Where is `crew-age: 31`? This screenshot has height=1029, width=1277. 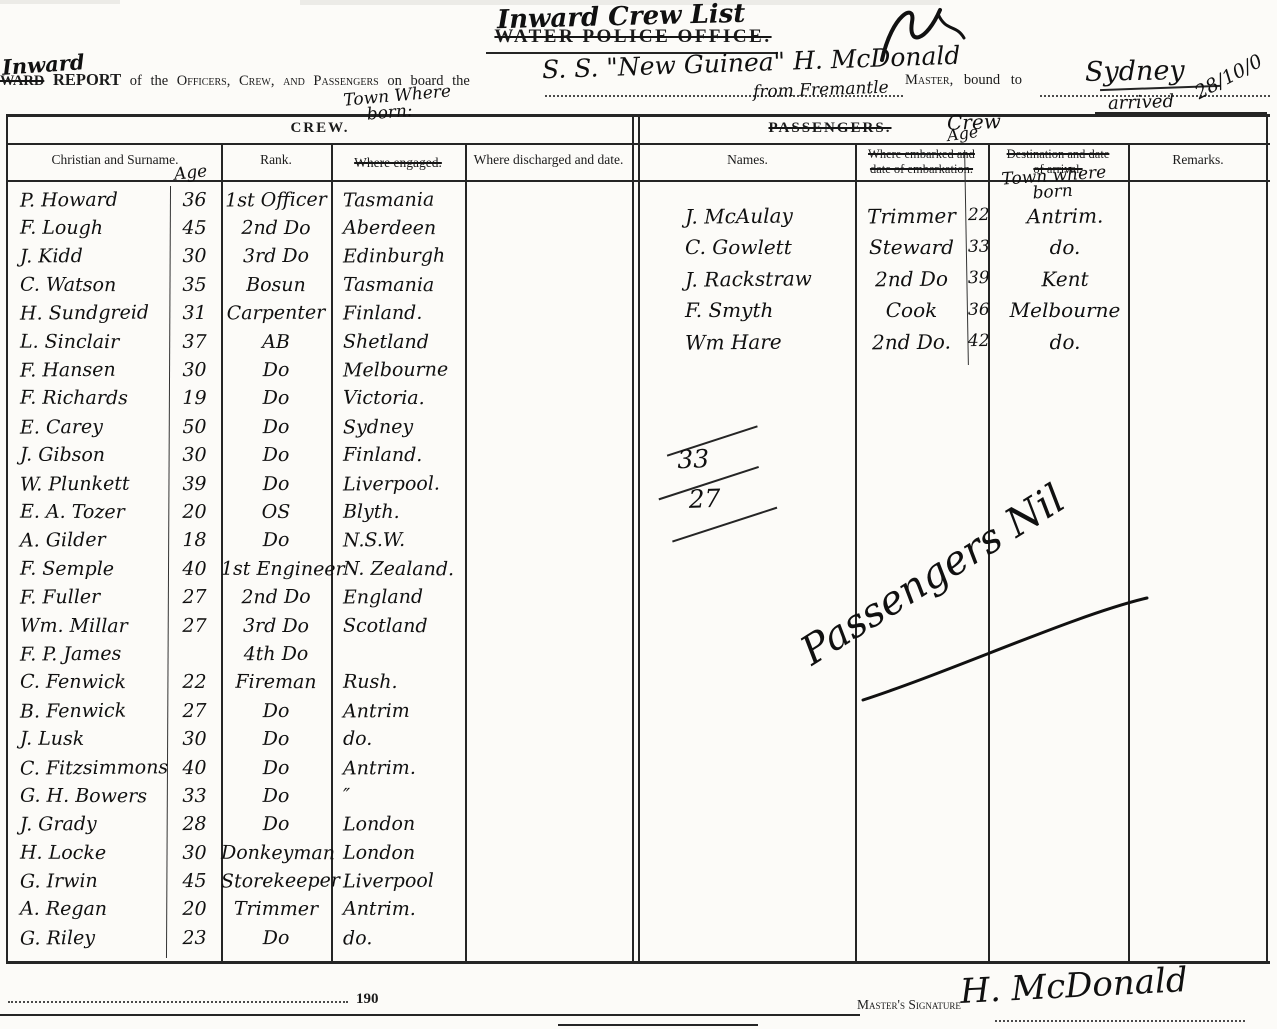
crew-age: 31 is located at coordinates (194, 313).